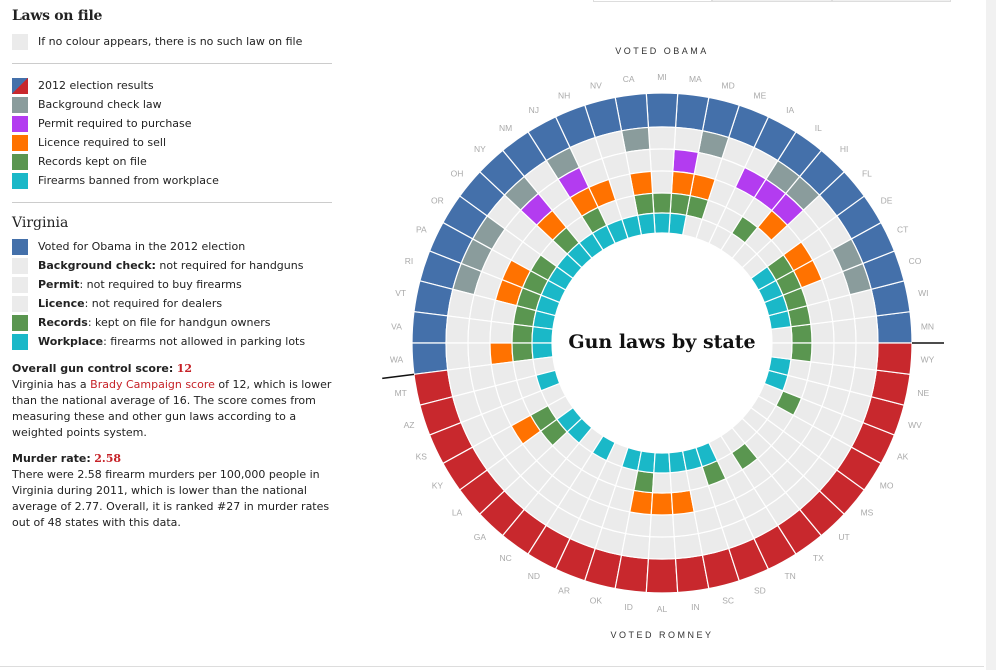 Image resolution: width=996 pixels, height=670 pixels. Describe the element at coordinates (400, 293) in the screenshot. I see `state-label-VT: VT` at that location.